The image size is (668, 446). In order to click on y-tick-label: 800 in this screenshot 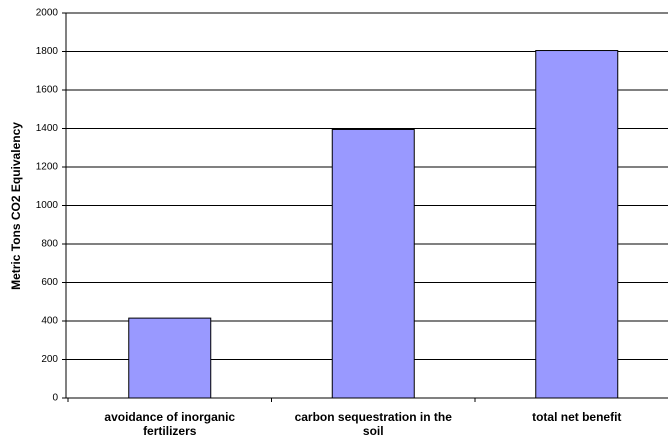, I will do `click(49, 244)`.